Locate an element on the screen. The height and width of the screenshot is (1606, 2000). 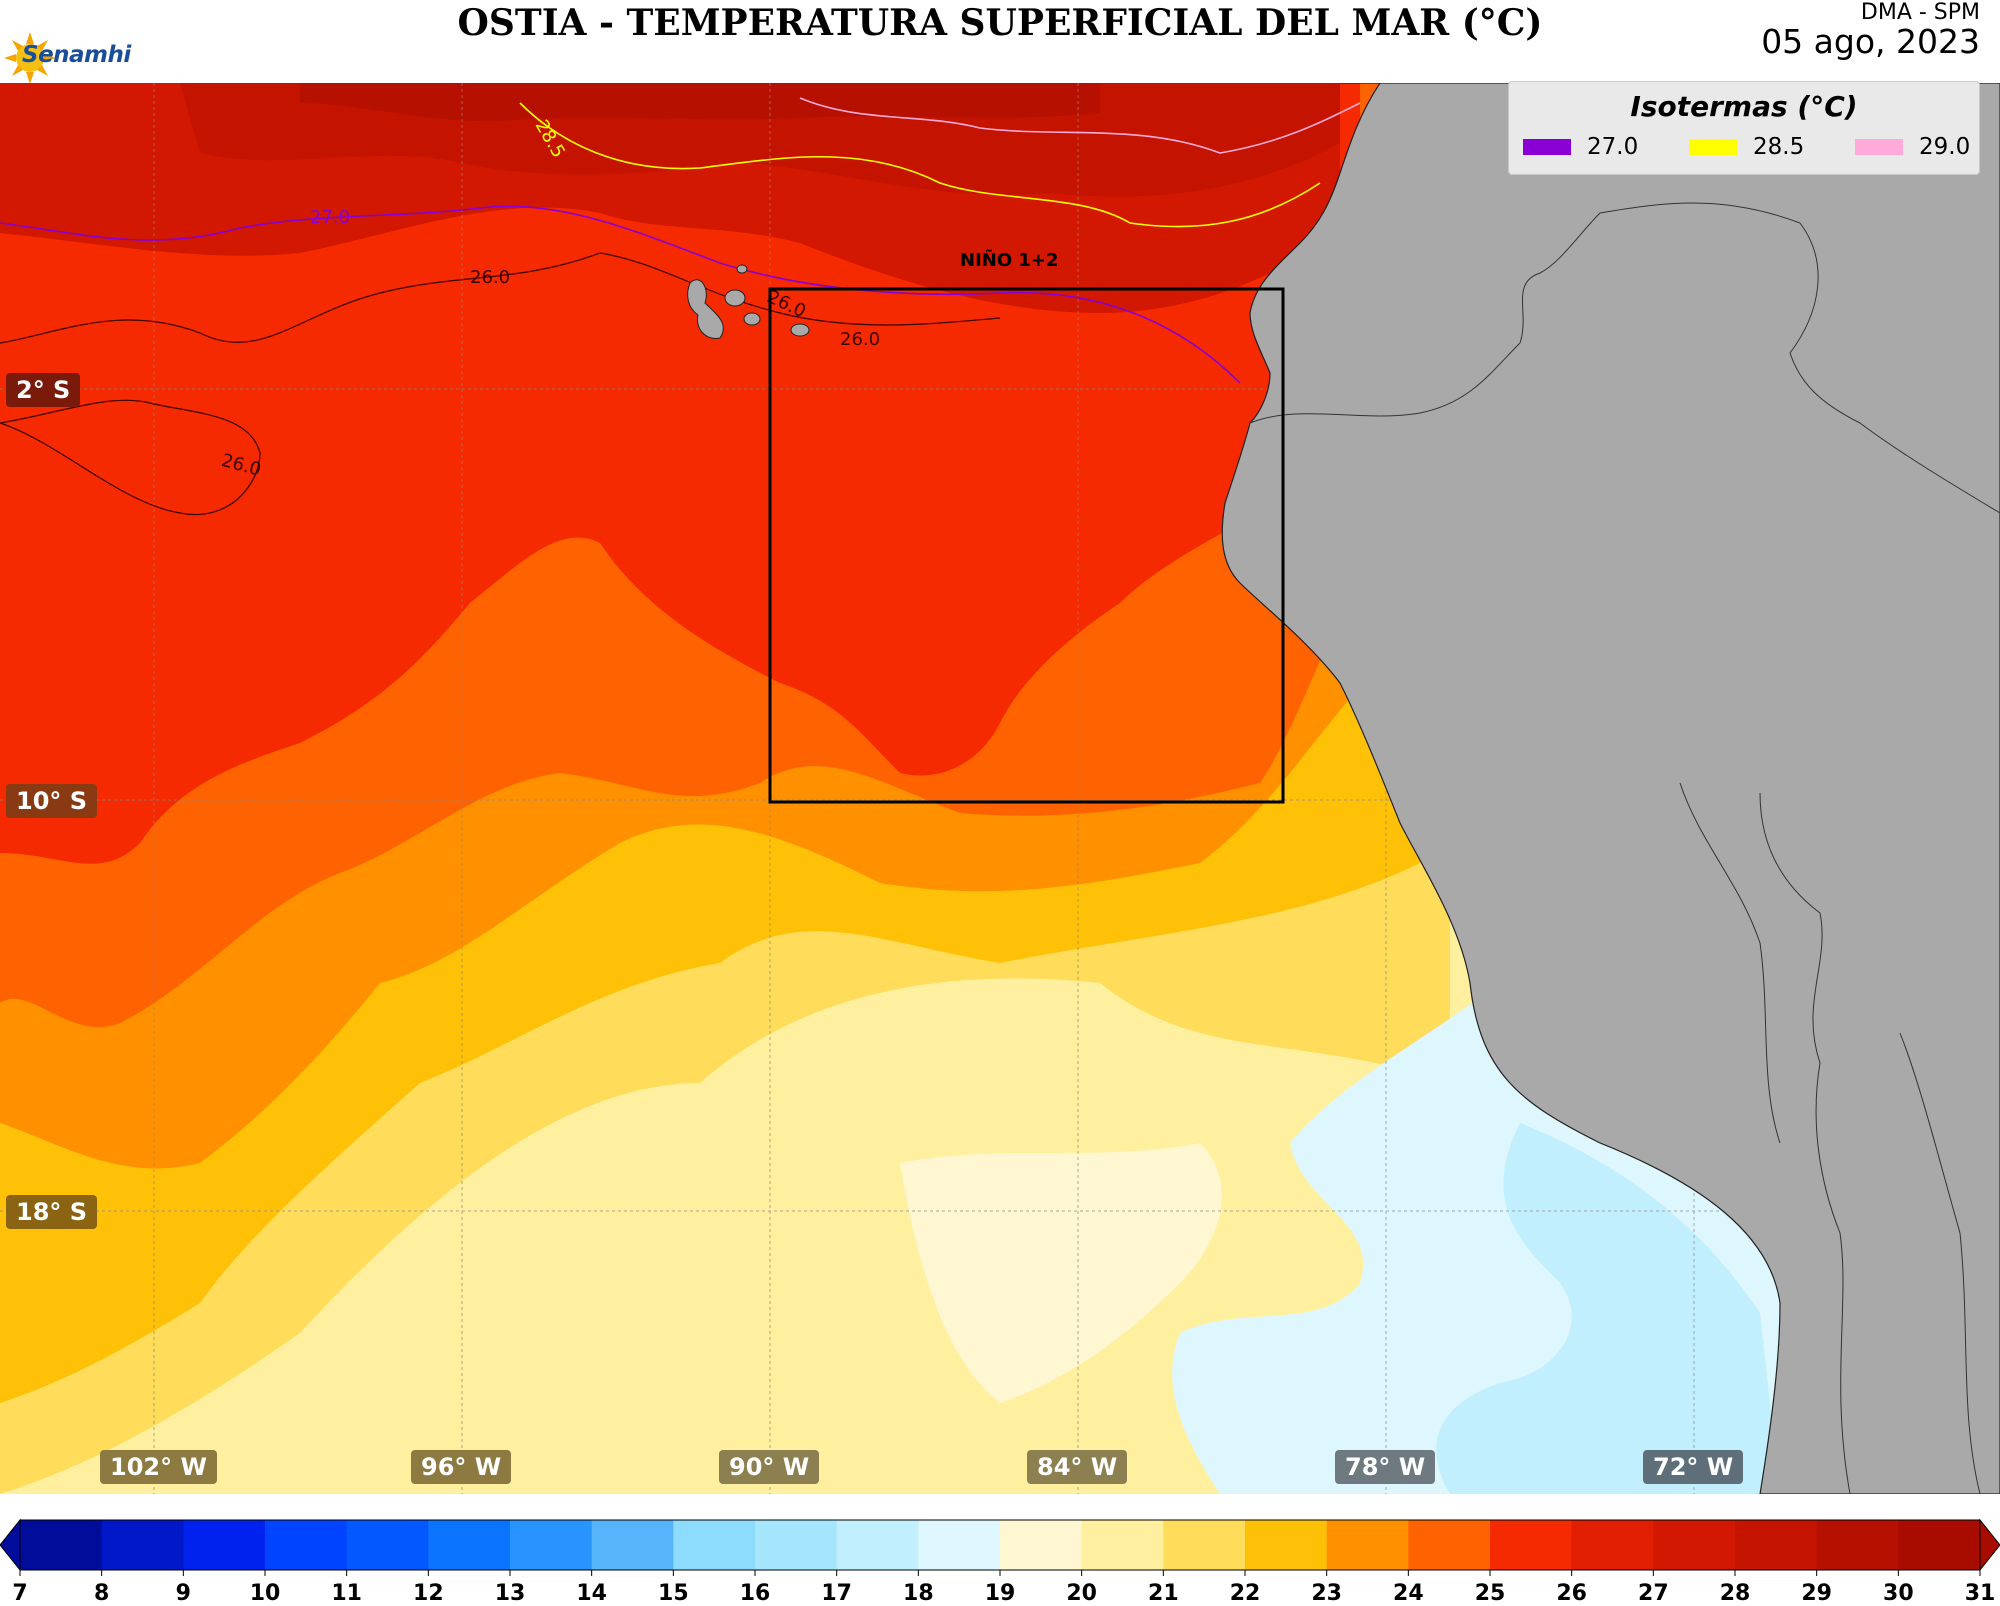
latitude-label: 2° S is located at coordinates (43, 390).